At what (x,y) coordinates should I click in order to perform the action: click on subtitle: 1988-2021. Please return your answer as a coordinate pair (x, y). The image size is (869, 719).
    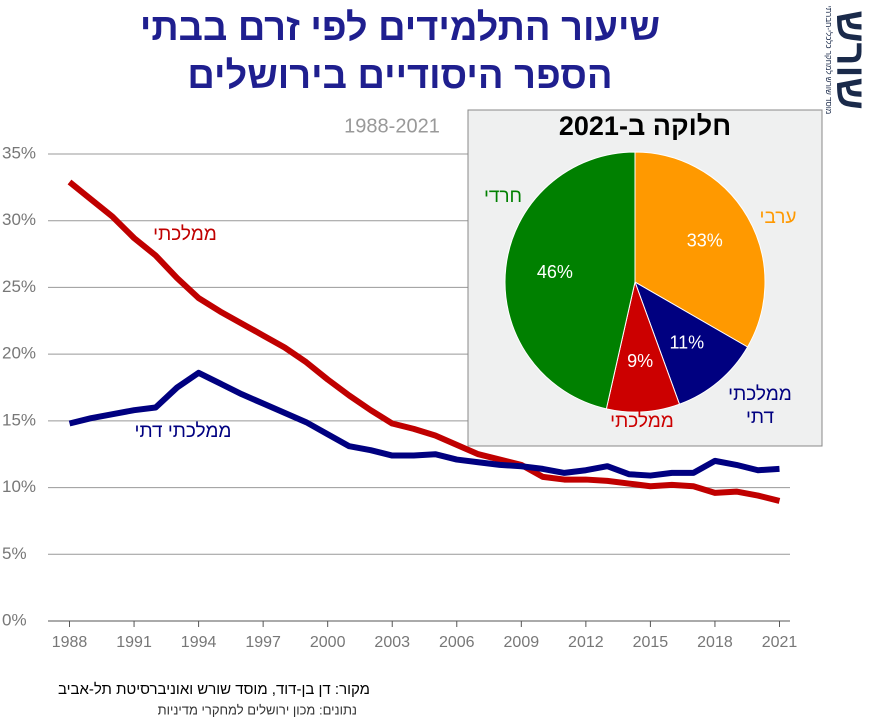
    Looking at the image, I should click on (392, 126).